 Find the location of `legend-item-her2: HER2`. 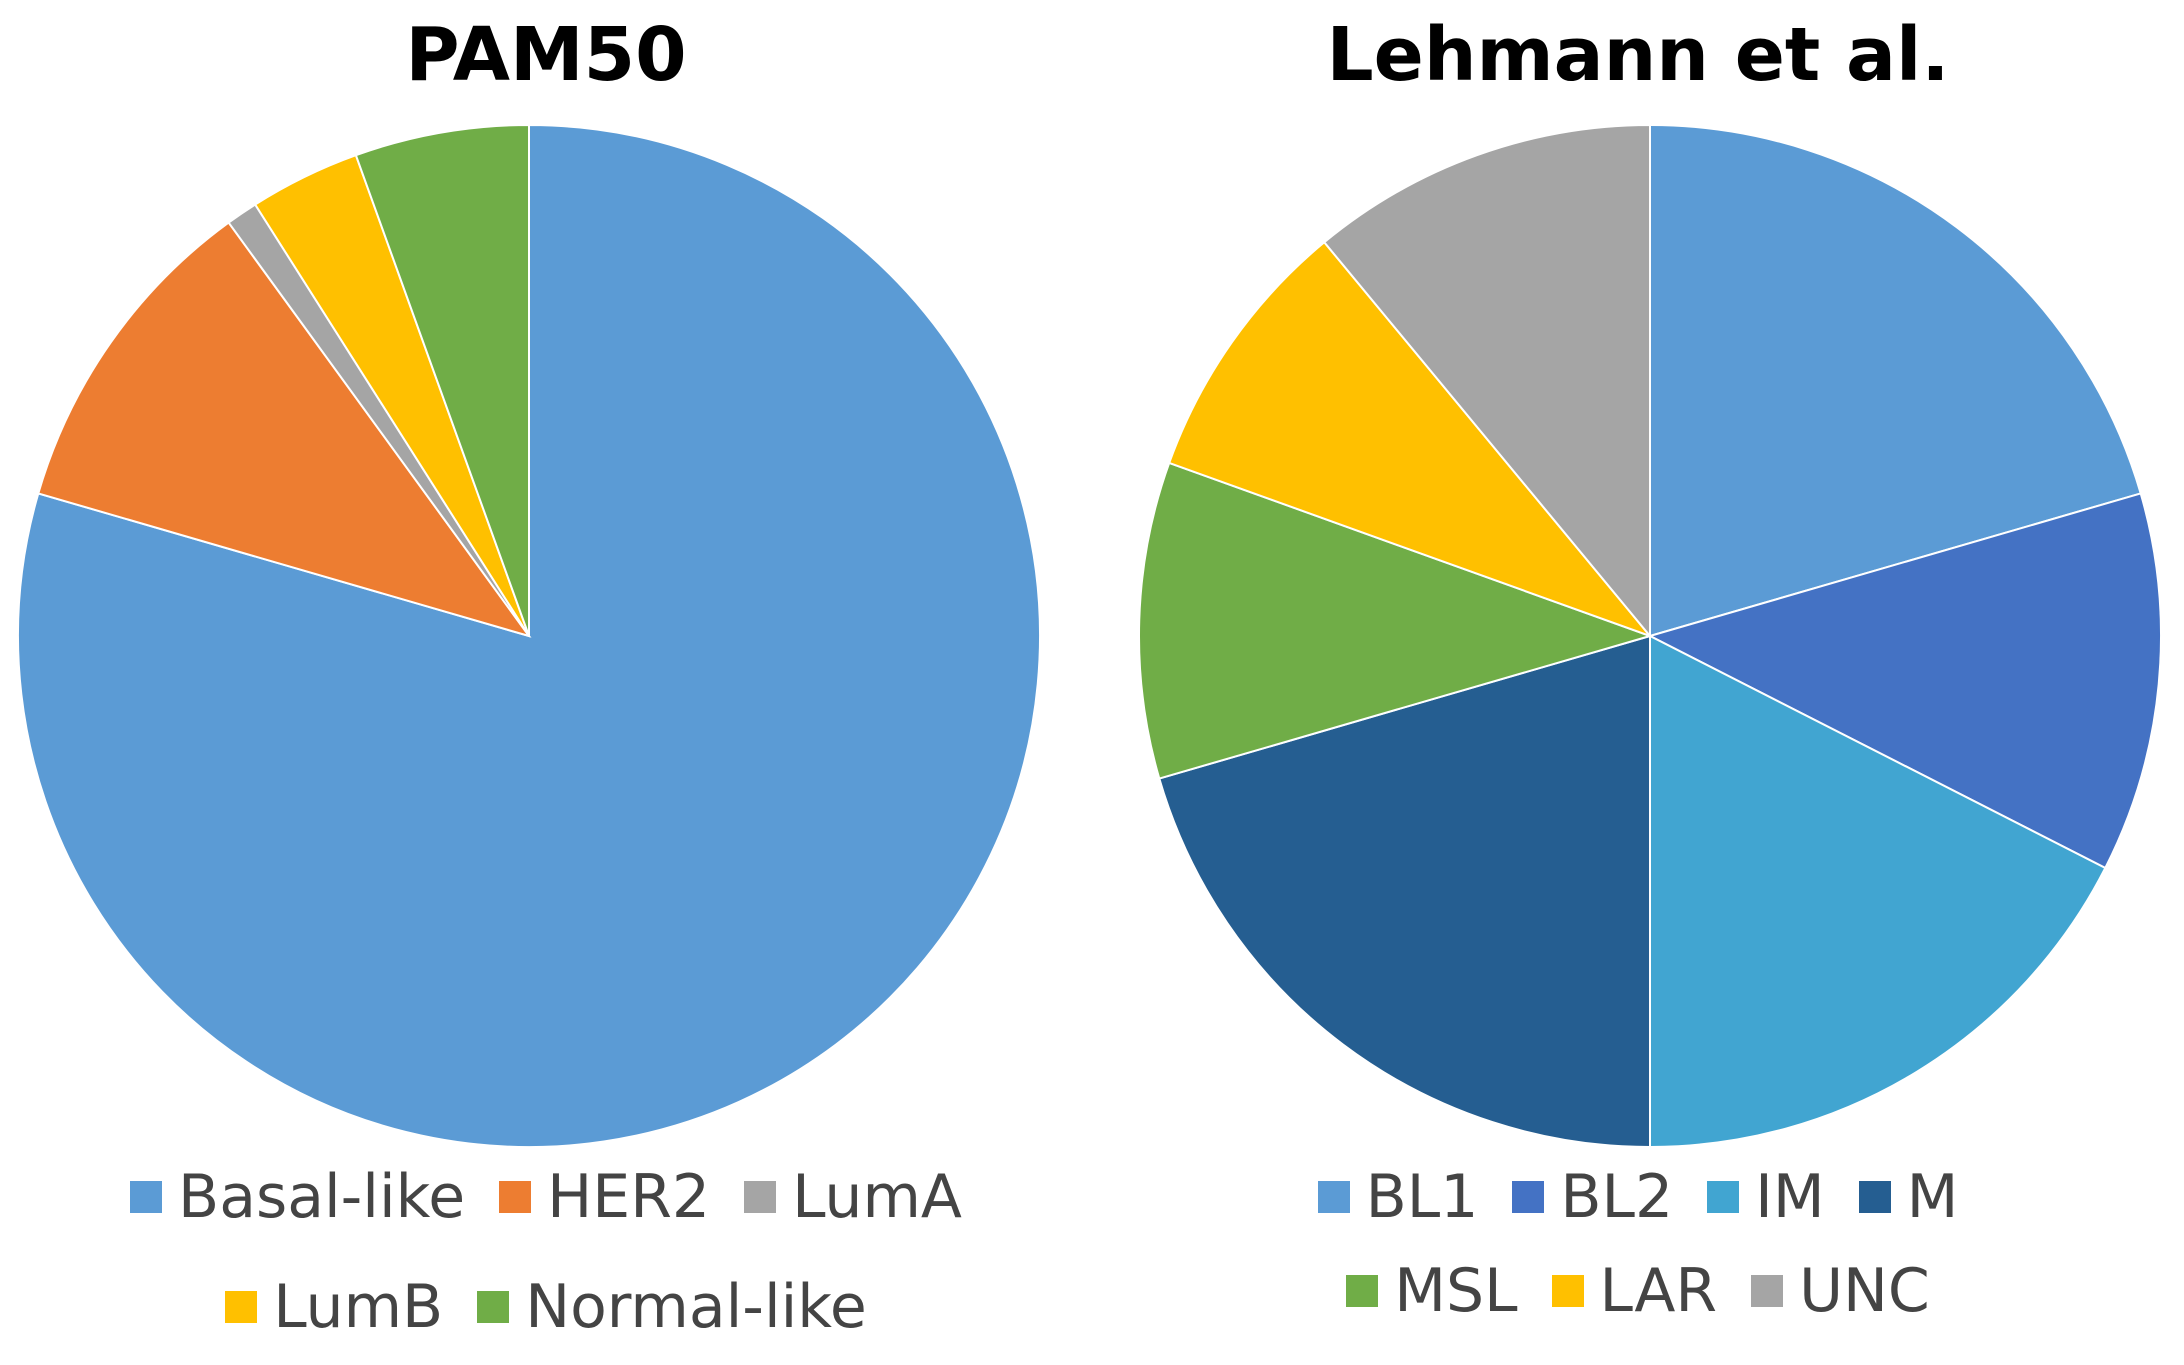

legend-item-her2: HER2 is located at coordinates (604, 1197).